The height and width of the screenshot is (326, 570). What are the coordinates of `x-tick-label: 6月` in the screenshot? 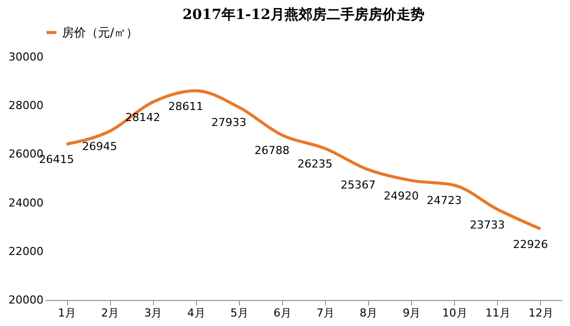 It's located at (282, 313).